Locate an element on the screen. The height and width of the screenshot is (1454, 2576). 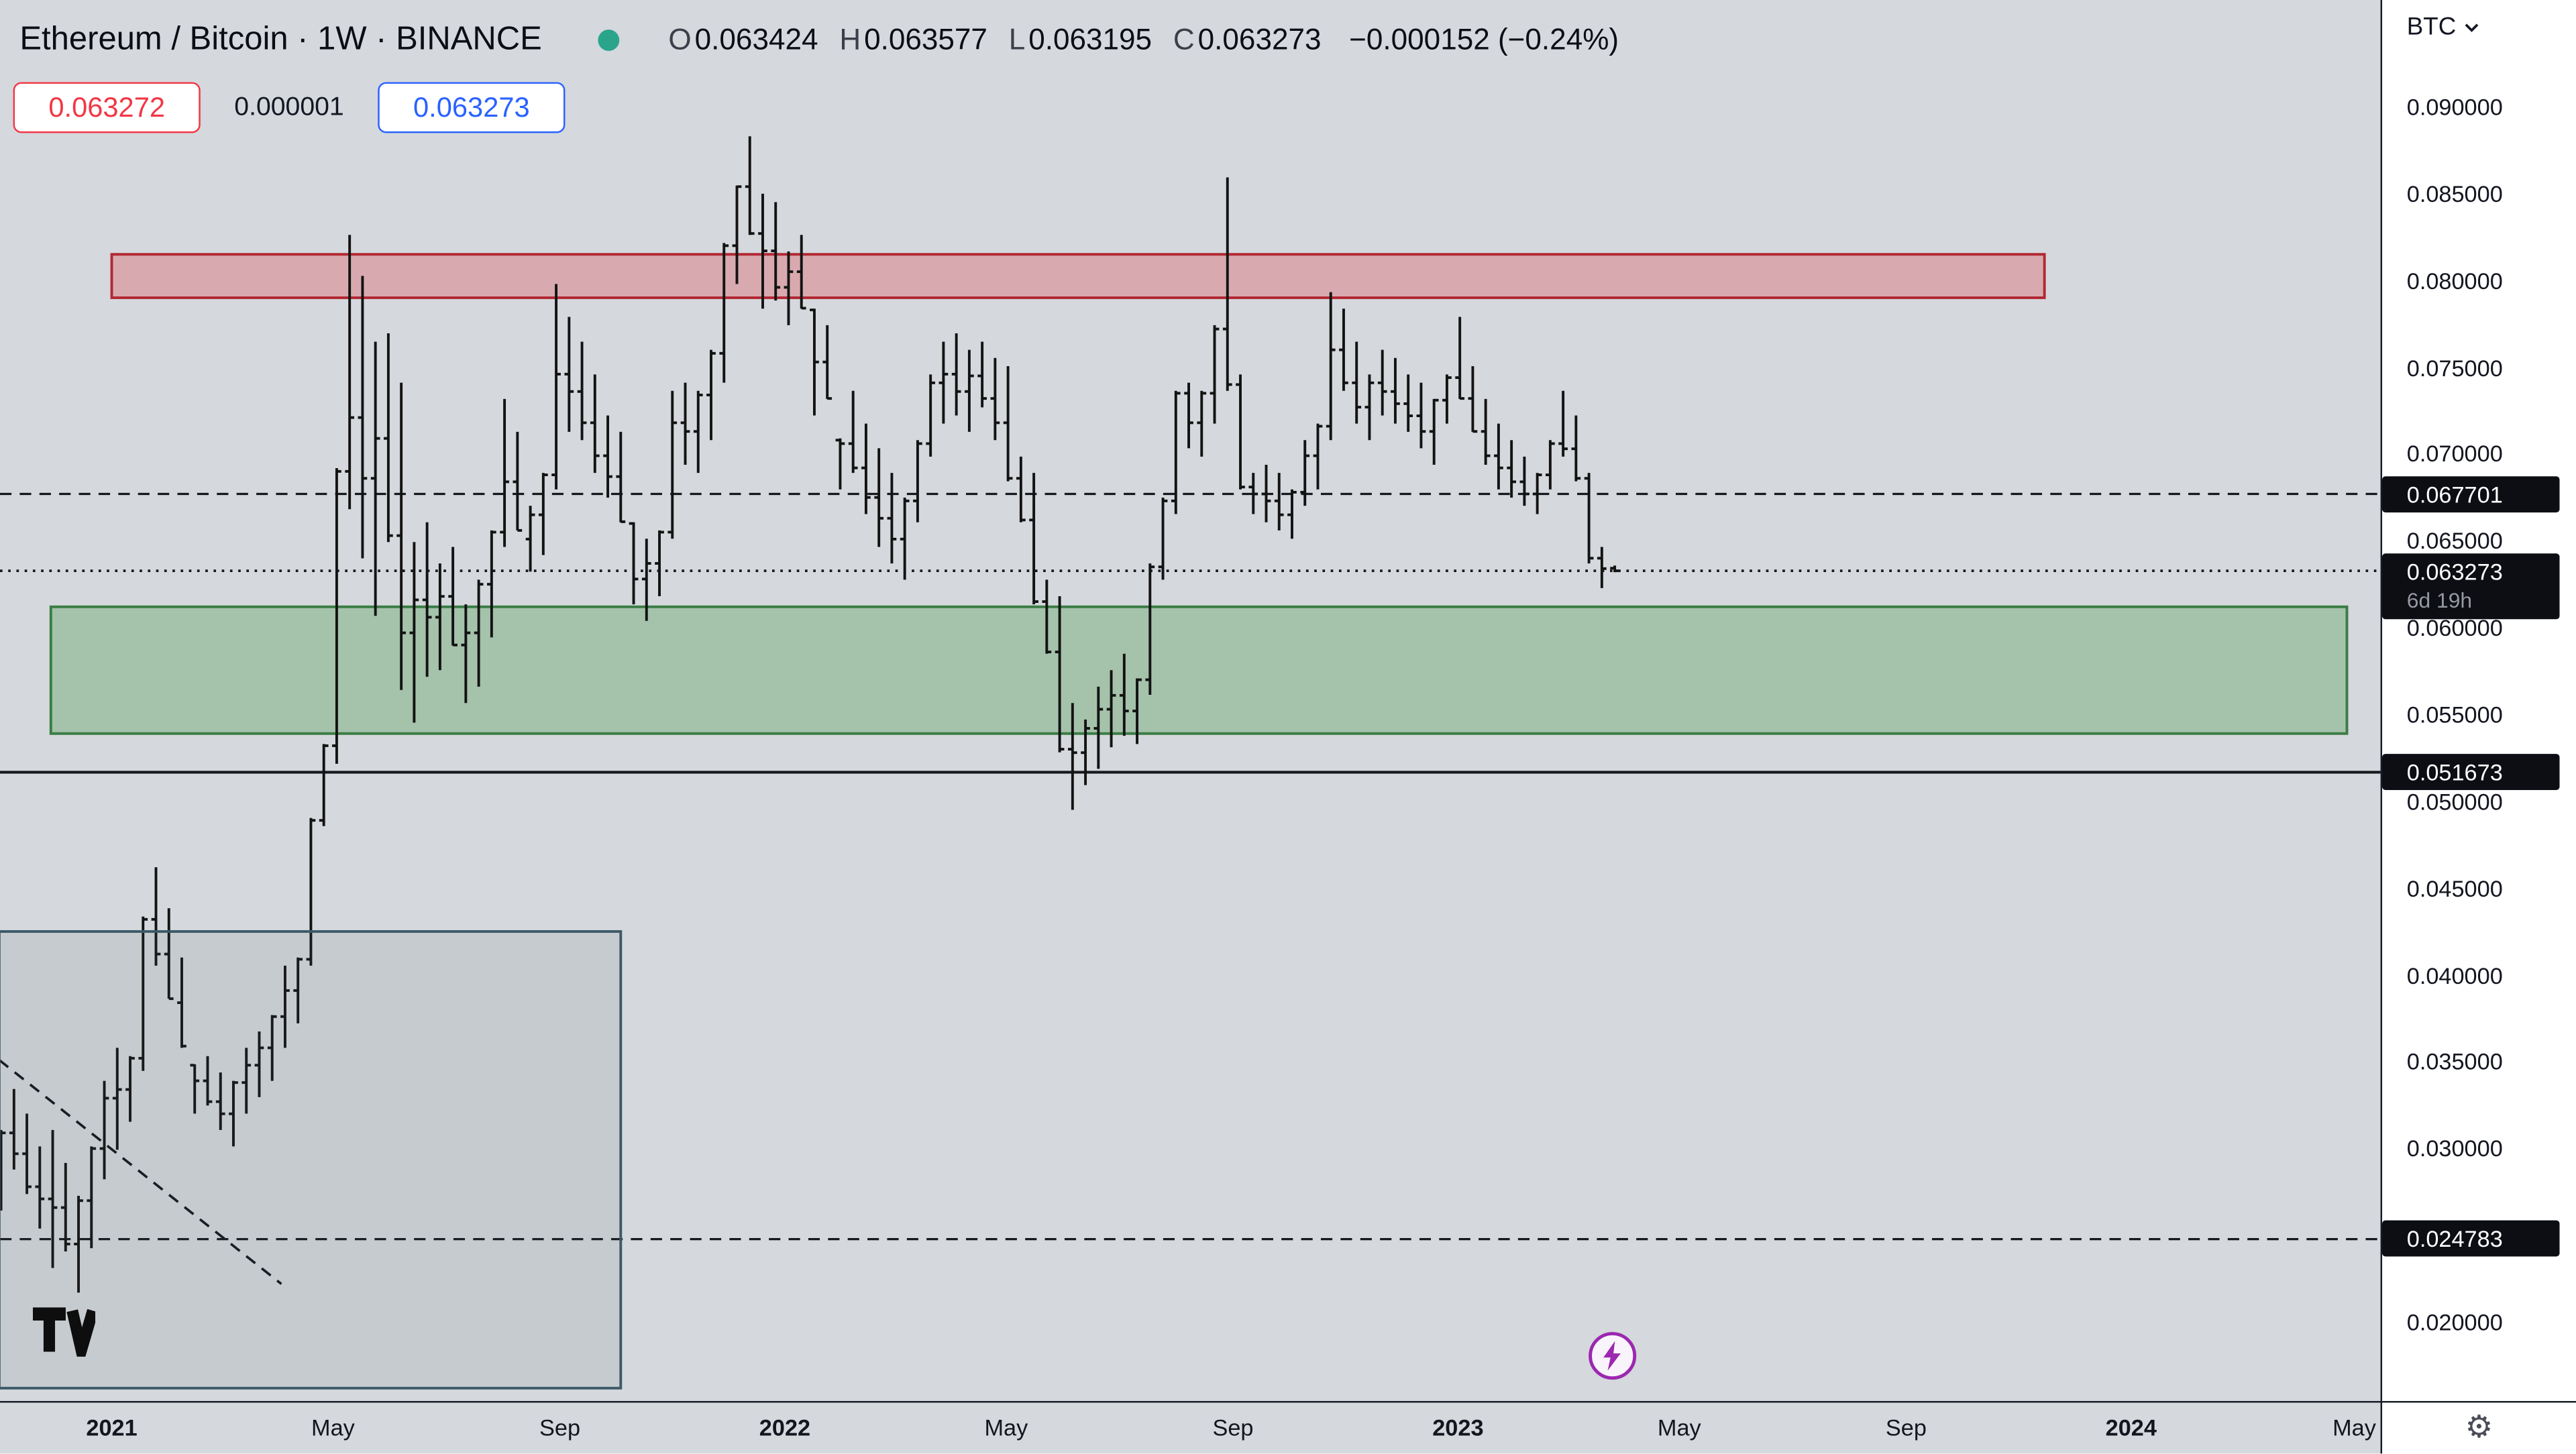
boost-button is located at coordinates (1612, 1356).